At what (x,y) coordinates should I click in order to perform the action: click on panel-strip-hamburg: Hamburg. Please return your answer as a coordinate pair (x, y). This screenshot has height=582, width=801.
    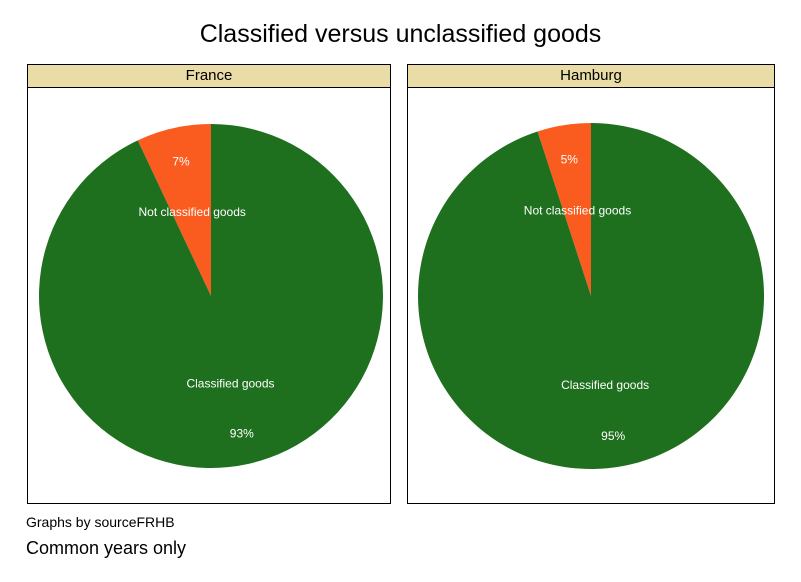
    Looking at the image, I should click on (591, 76).